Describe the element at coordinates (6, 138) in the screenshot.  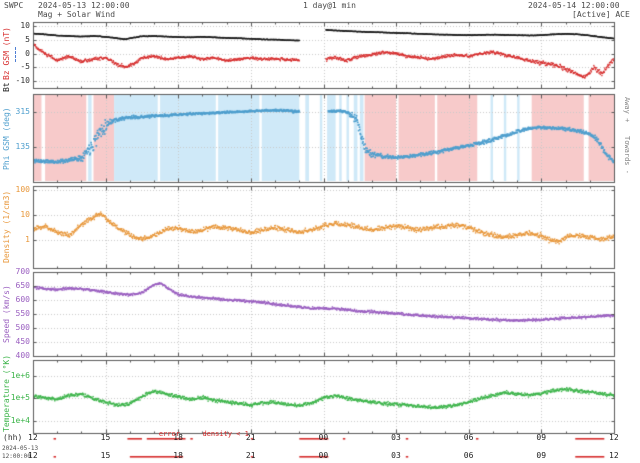
I see `phi-axis-label: Phi GSM (deg)` at that location.